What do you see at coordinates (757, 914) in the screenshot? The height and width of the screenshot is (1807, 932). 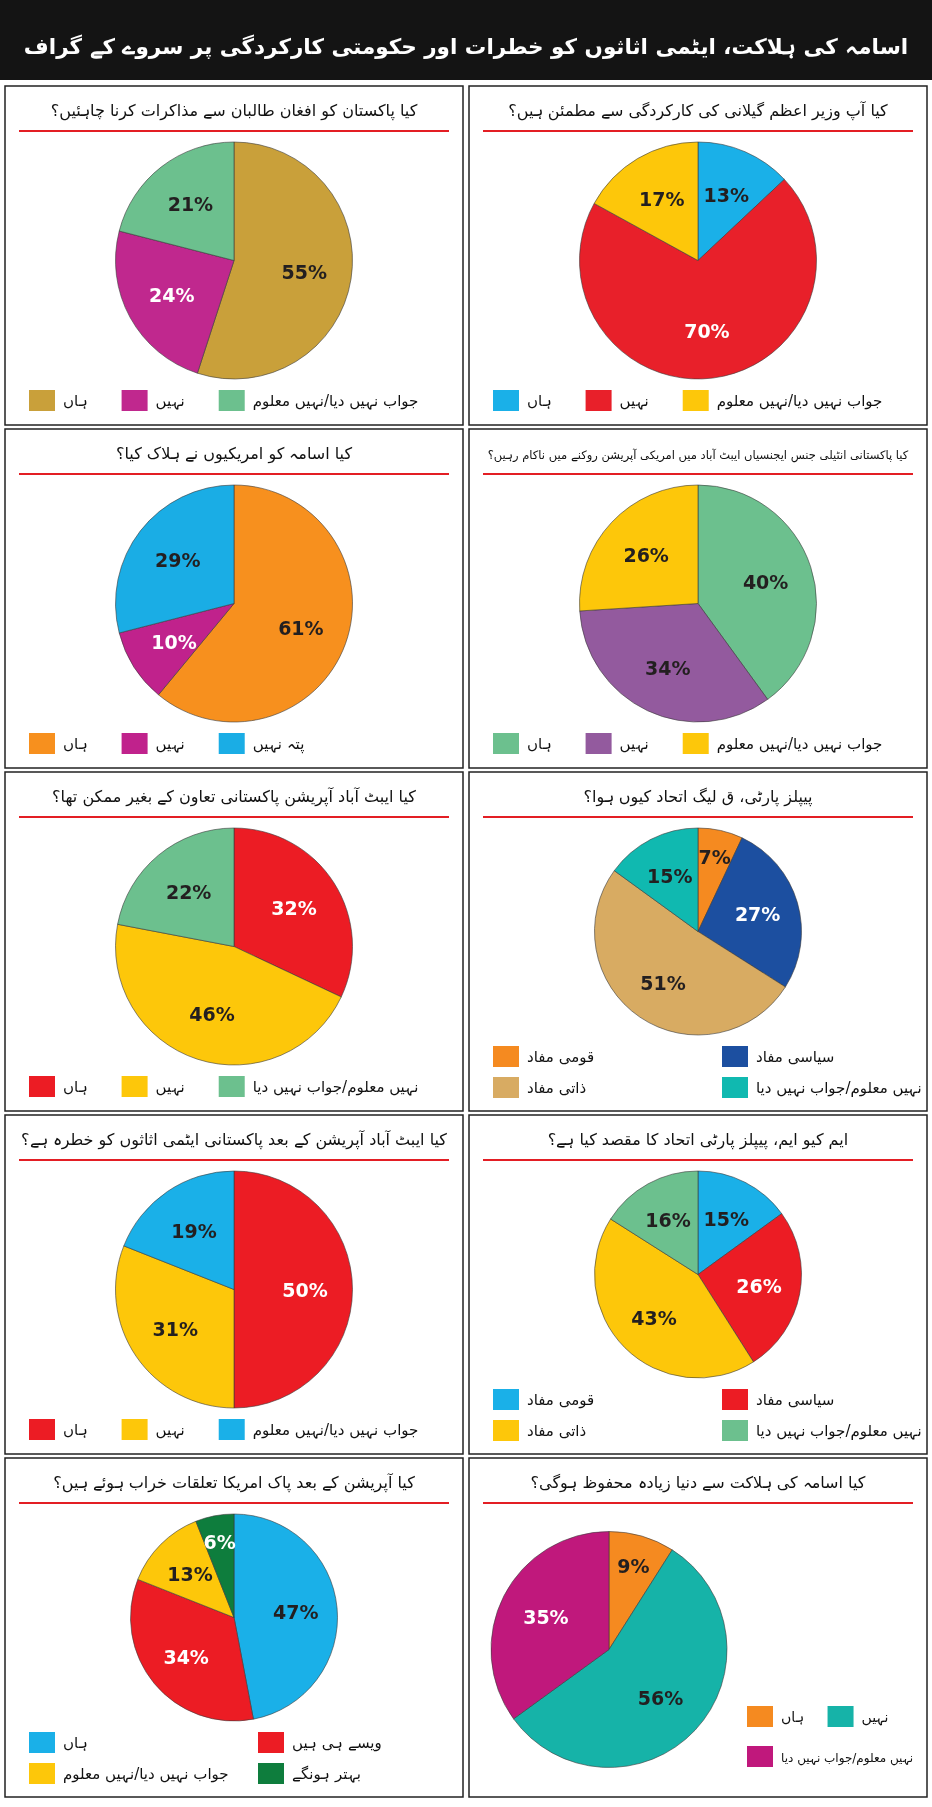 I see `data-label: 27%` at bounding box center [757, 914].